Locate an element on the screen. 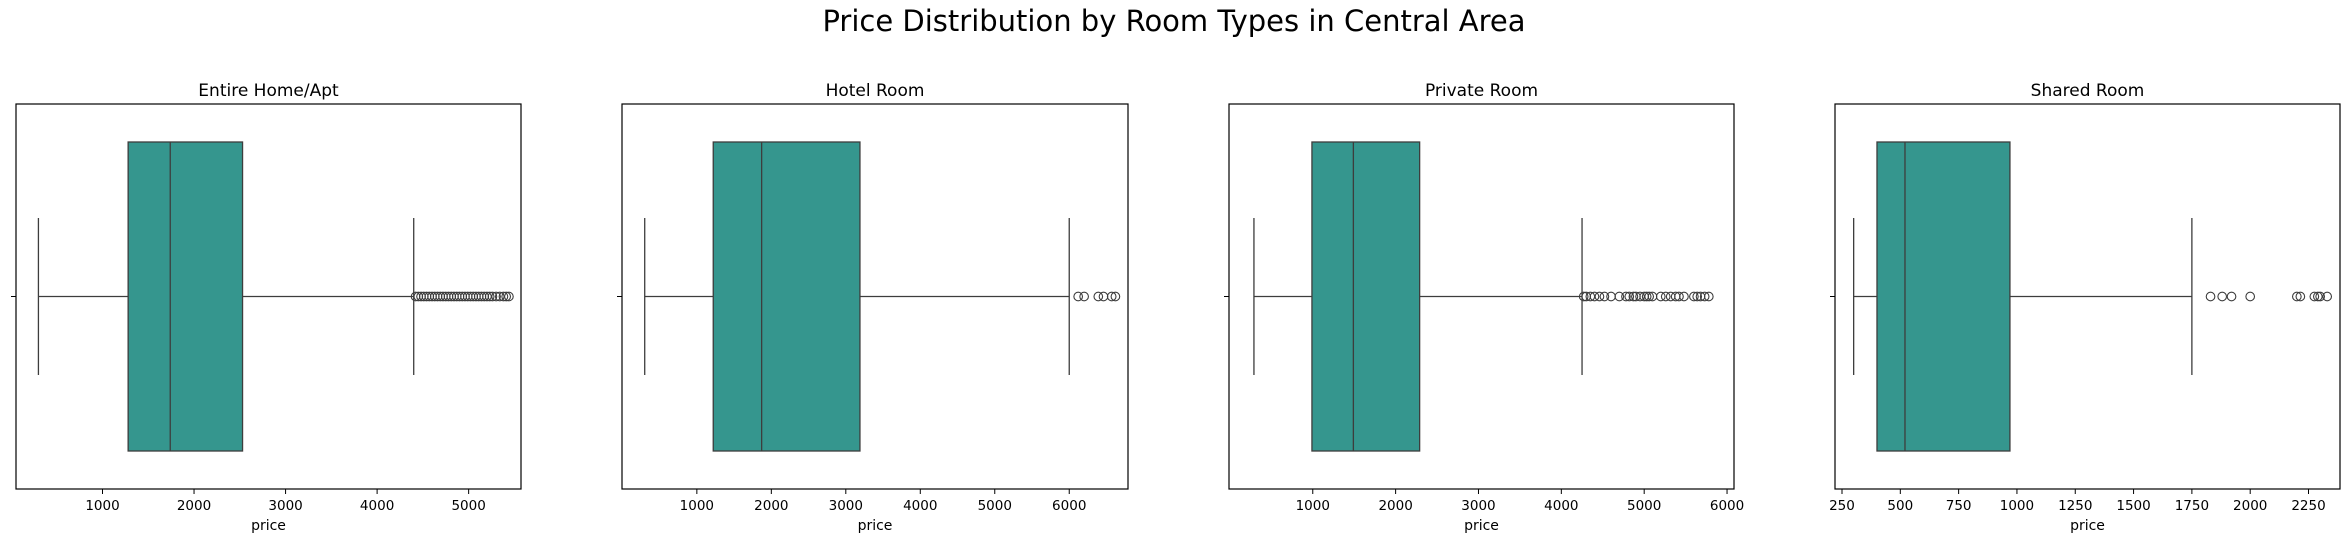 The height and width of the screenshot is (543, 2349). panel-title: Private Room is located at coordinates (1481, 91).